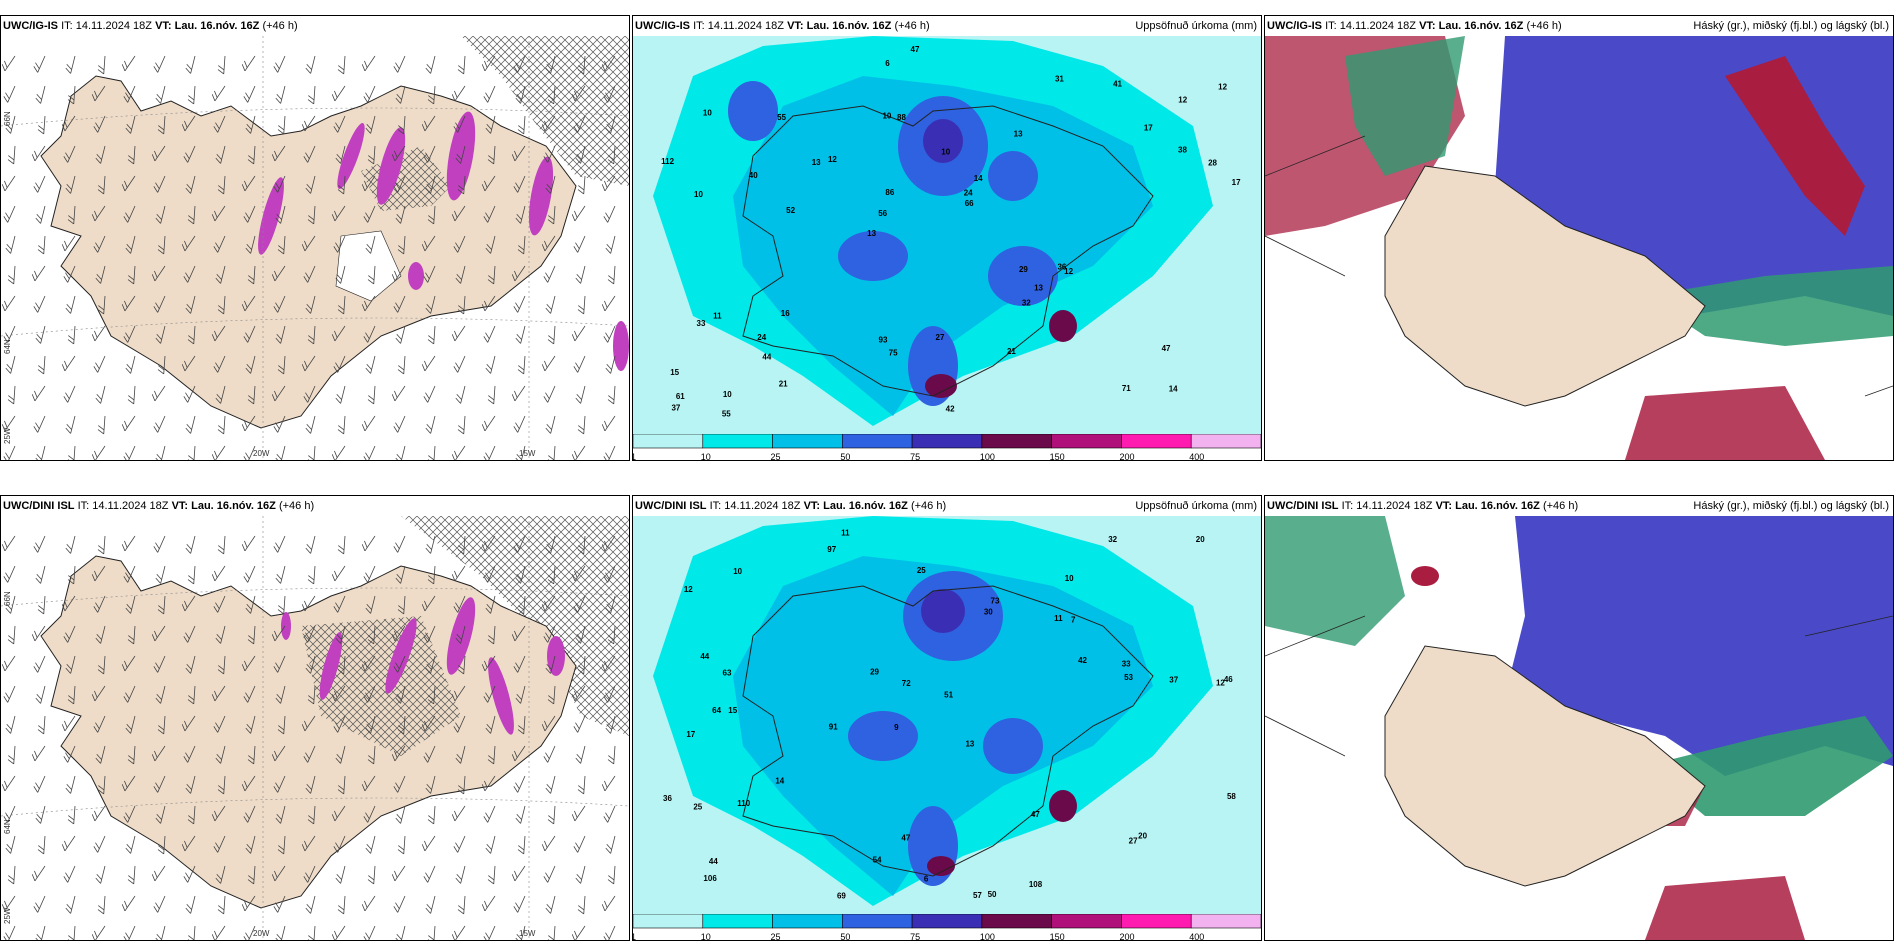 The height and width of the screenshot is (950, 1900). Describe the element at coordinates (1200, 539) in the screenshot. I see `precip-value-label: 20` at that location.